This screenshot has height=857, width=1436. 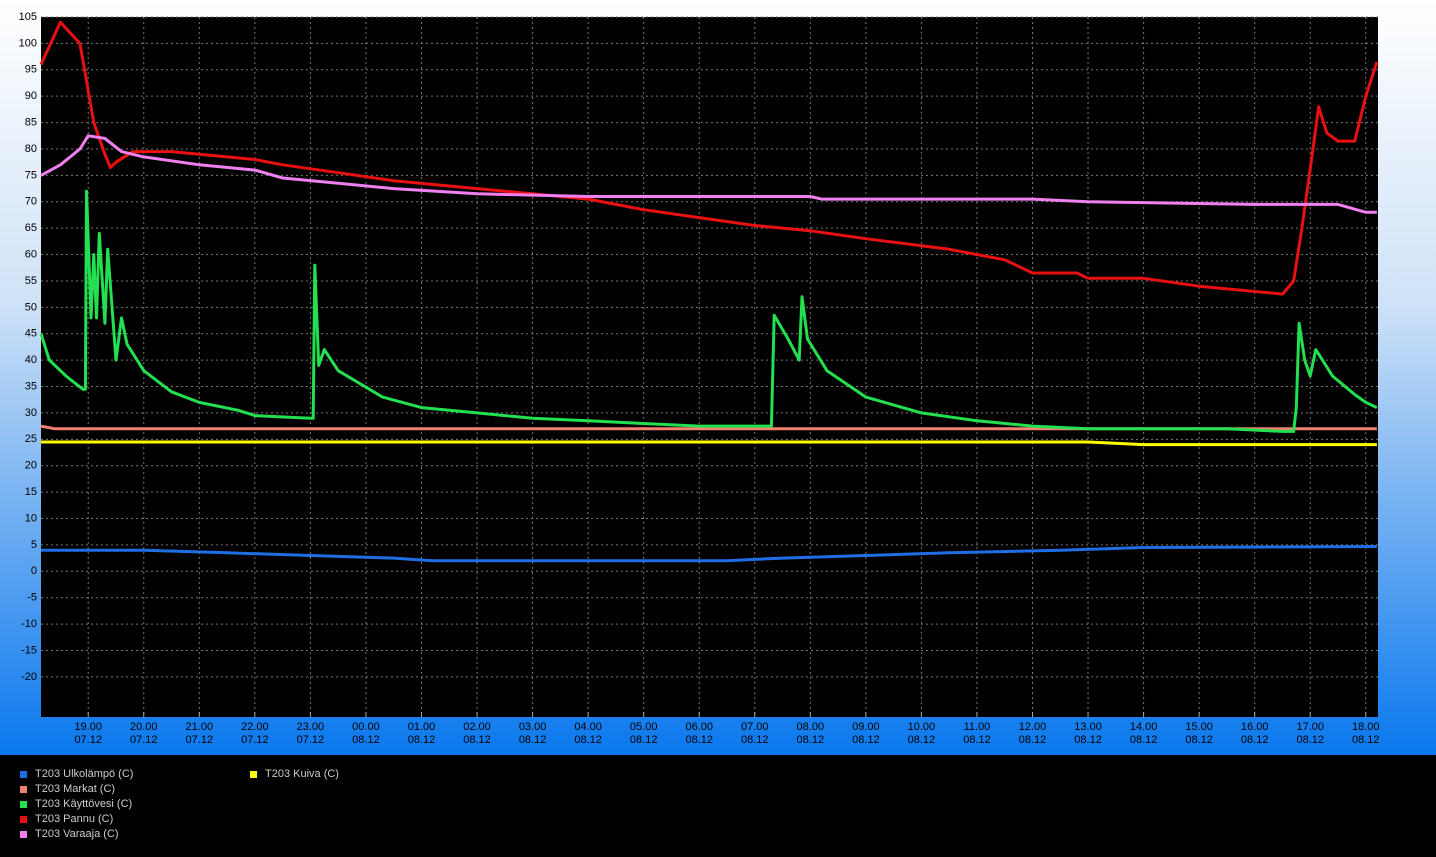 I want to click on x-tick-label: 19.00 07.12, so click(x=88, y=733).